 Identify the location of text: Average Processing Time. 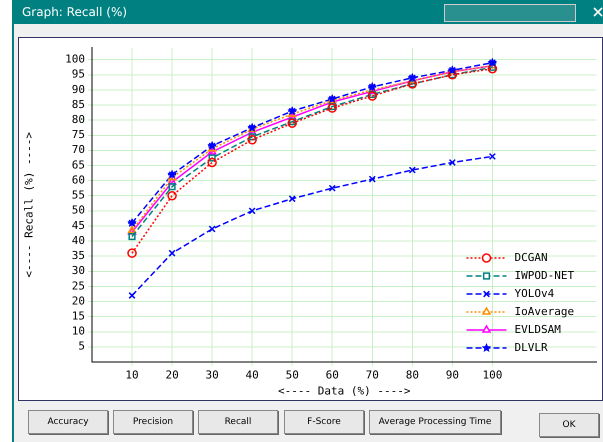
(435, 422).